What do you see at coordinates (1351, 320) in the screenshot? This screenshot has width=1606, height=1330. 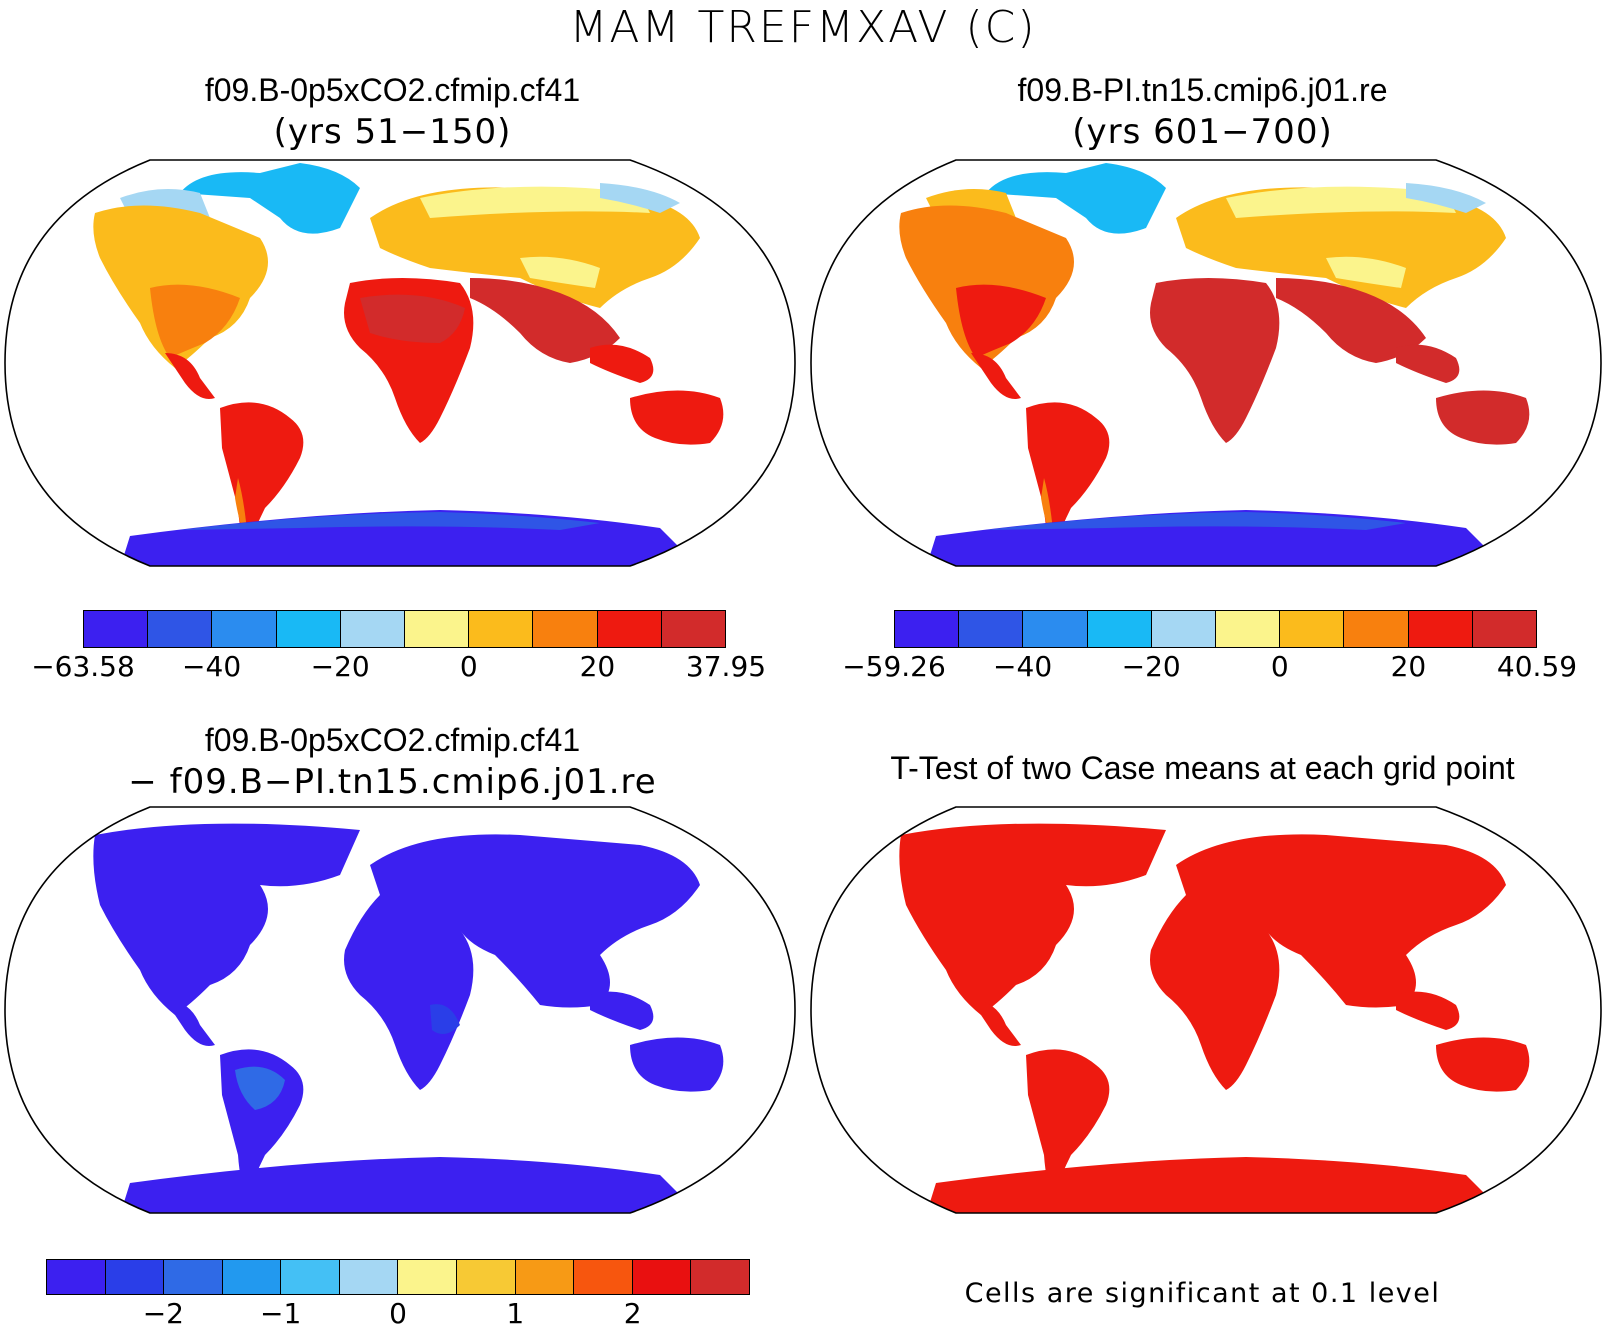 I see `south-asia-region` at bounding box center [1351, 320].